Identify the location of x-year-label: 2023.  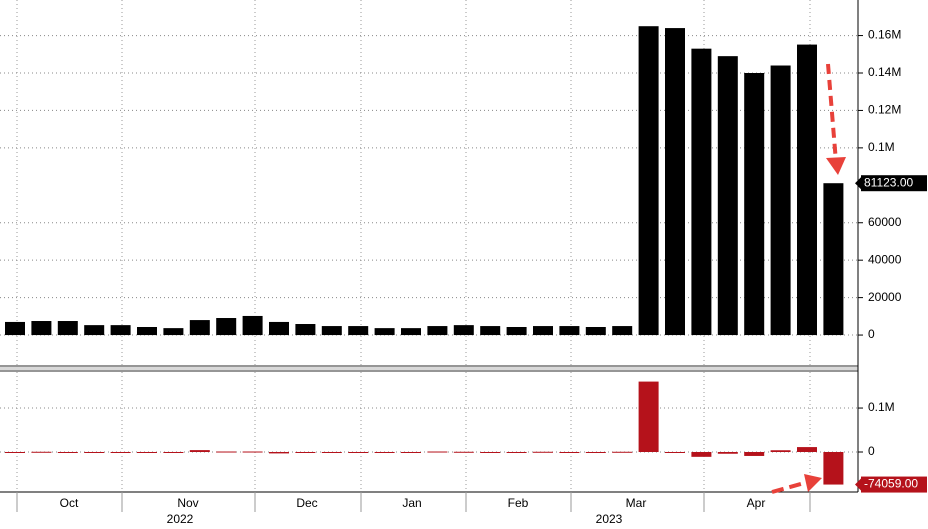
(609, 519).